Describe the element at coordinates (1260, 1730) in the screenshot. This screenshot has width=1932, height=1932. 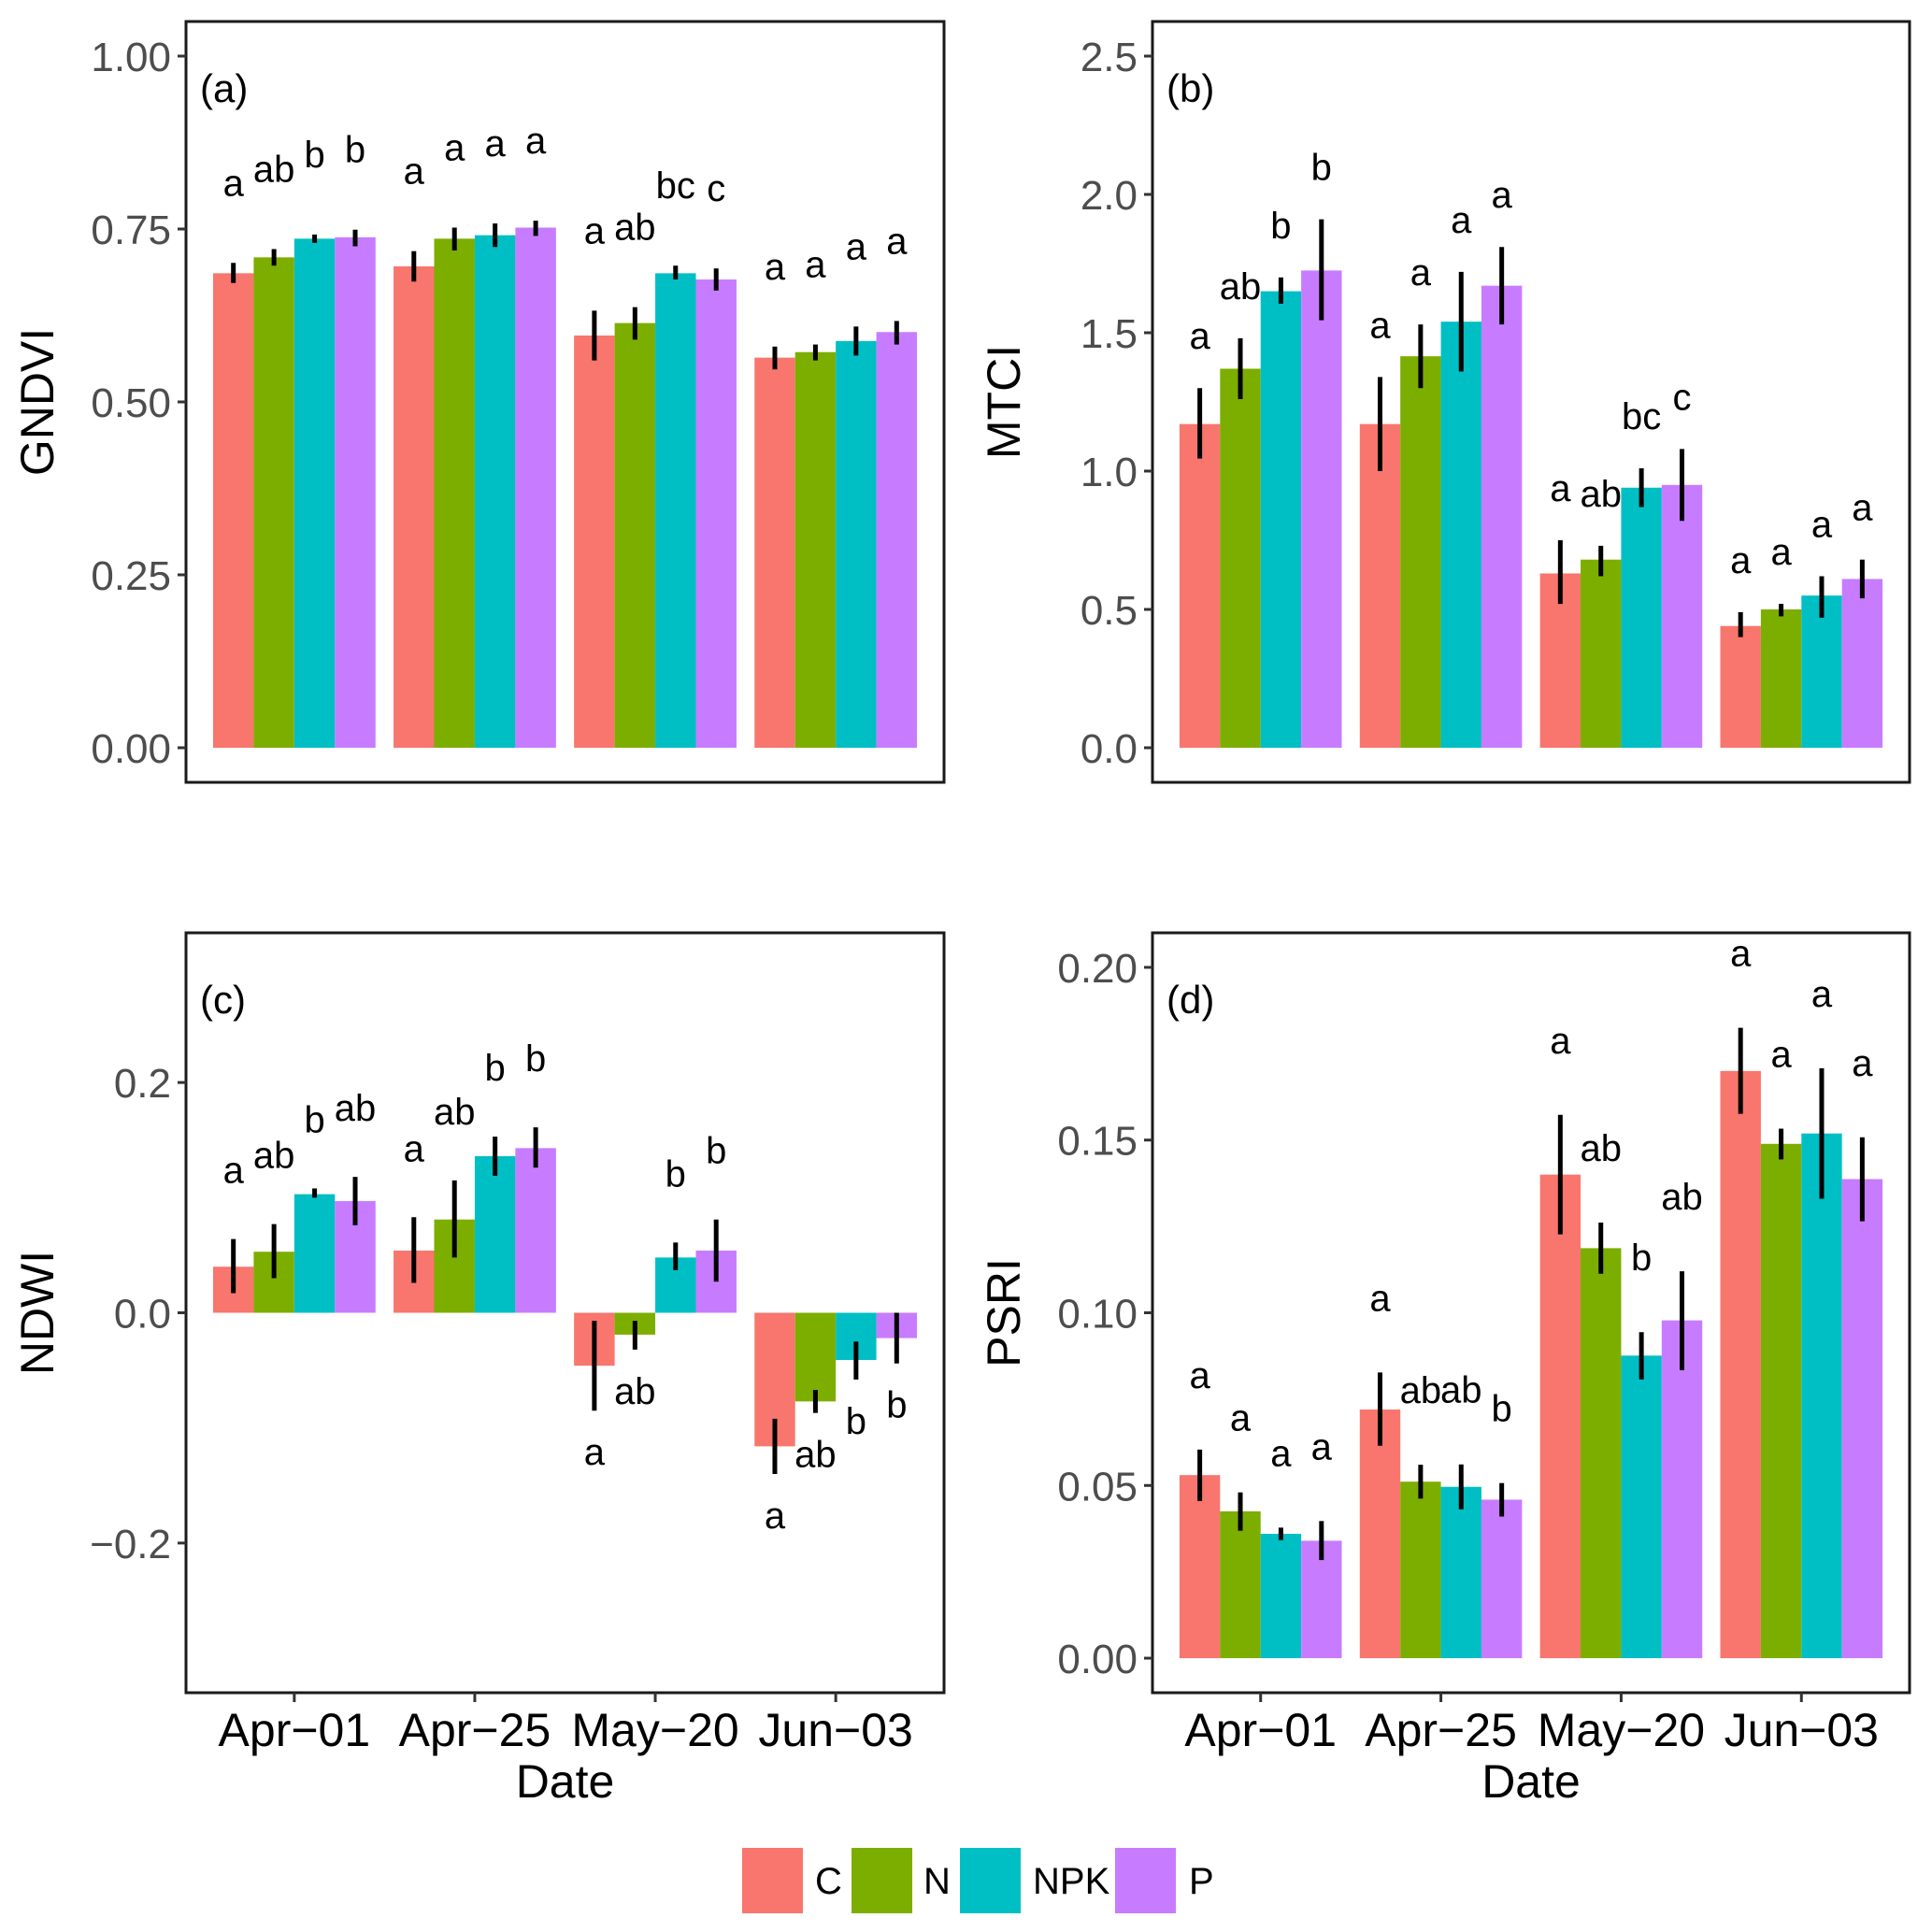
I see `x-tick-label: Apr−01` at that location.